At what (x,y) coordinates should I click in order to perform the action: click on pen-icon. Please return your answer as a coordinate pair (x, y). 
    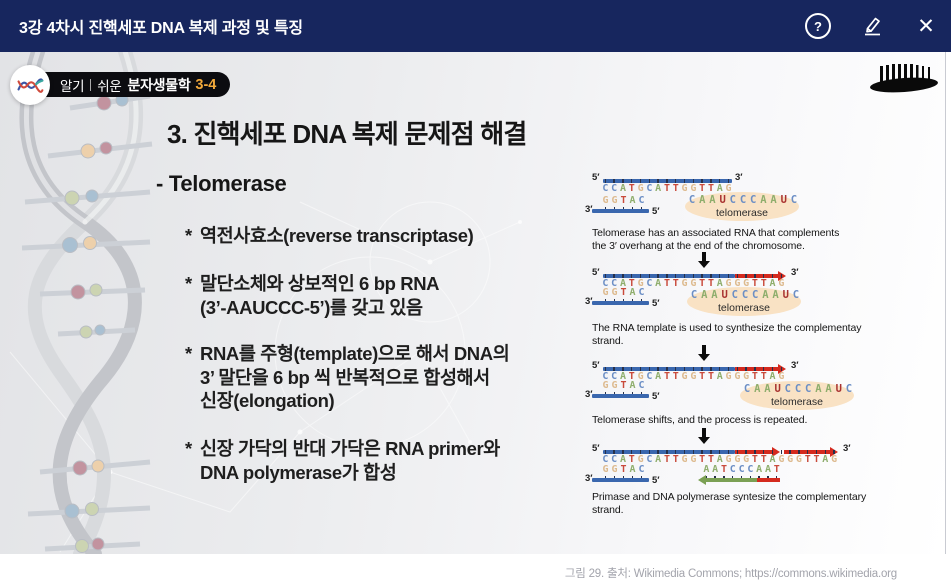
    Looking at the image, I should click on (872, 26).